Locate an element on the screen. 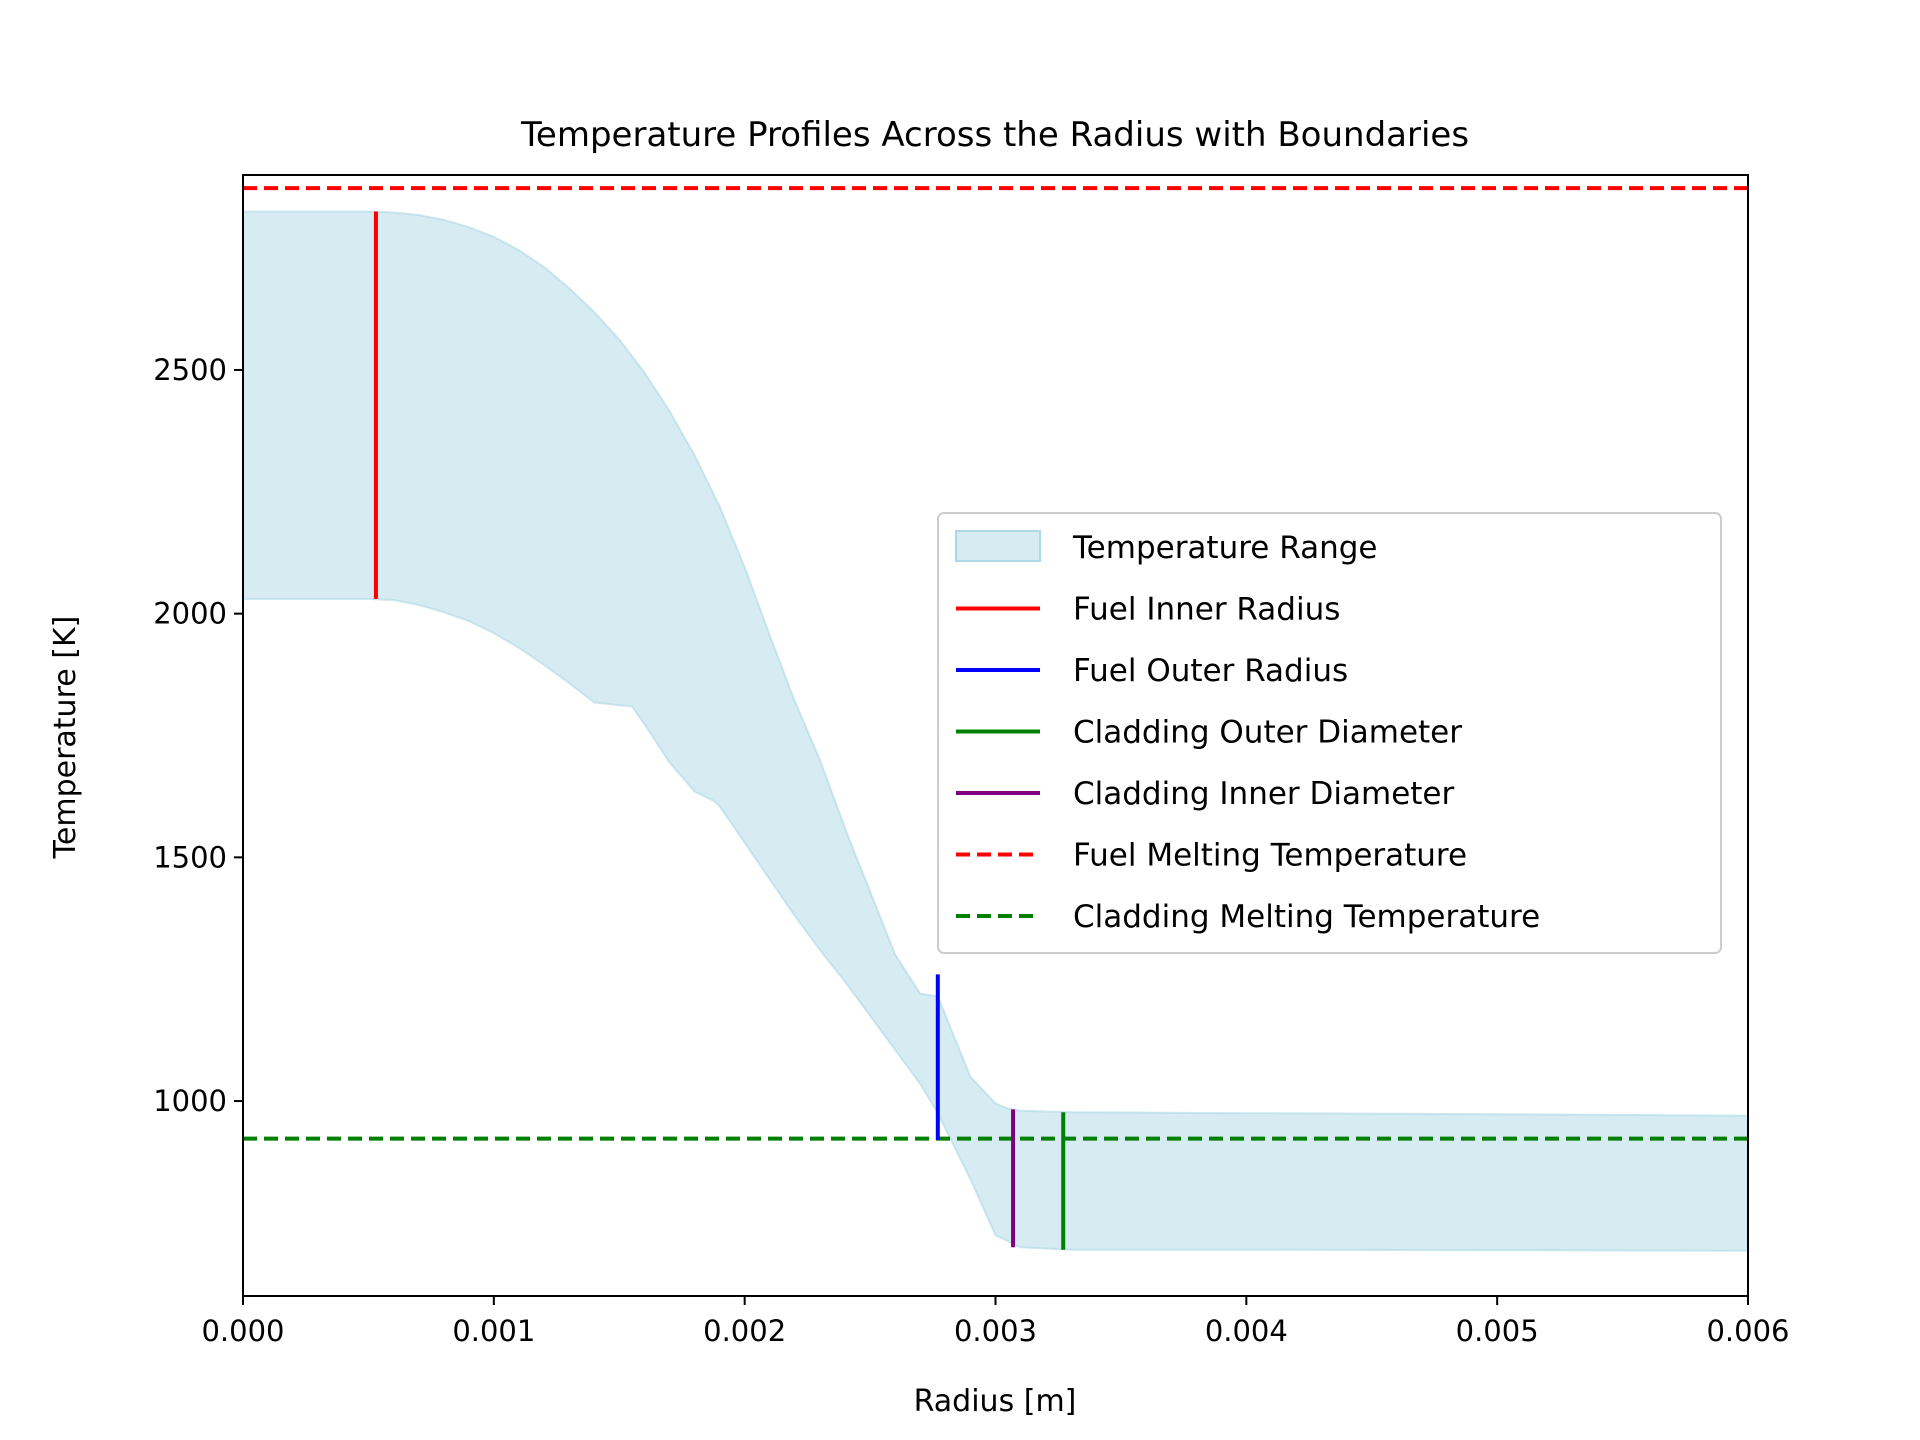 The width and height of the screenshot is (1920, 1440). x-tick-label-3: 0.003 is located at coordinates (995, 1331).